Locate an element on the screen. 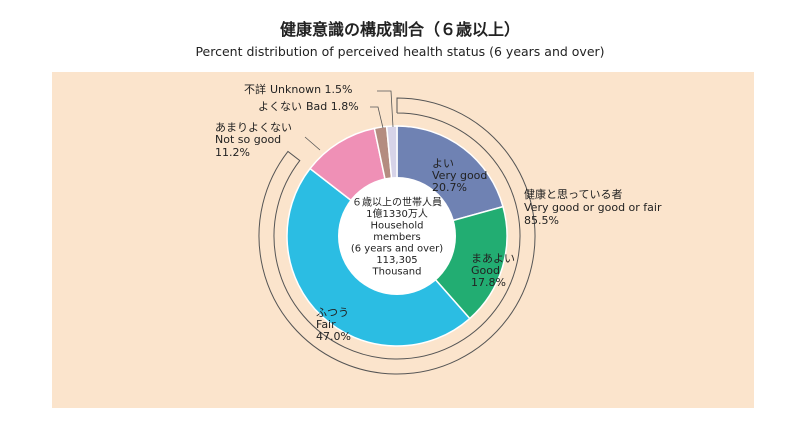  label-very-good-value: 20.7% is located at coordinates (449, 187).